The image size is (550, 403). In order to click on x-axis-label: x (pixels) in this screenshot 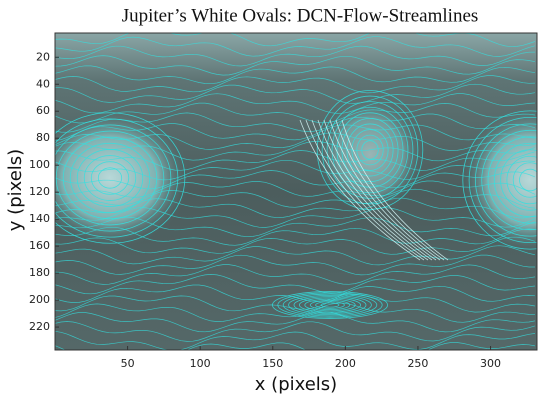, I will do `click(296, 384)`.